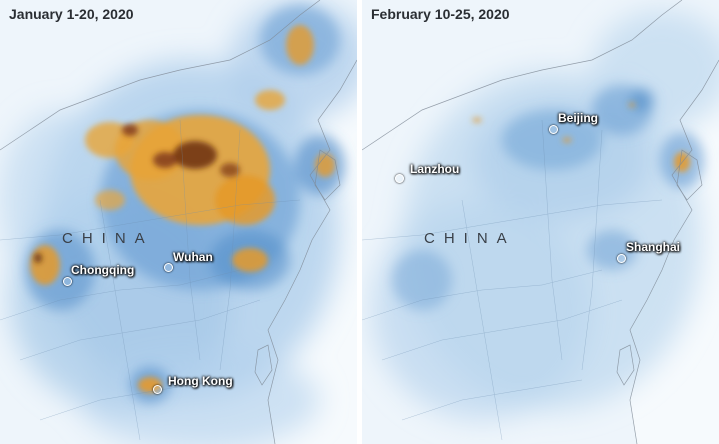 This screenshot has width=719, height=444. I want to click on city-label-shanghai: Shanghai, so click(653, 247).